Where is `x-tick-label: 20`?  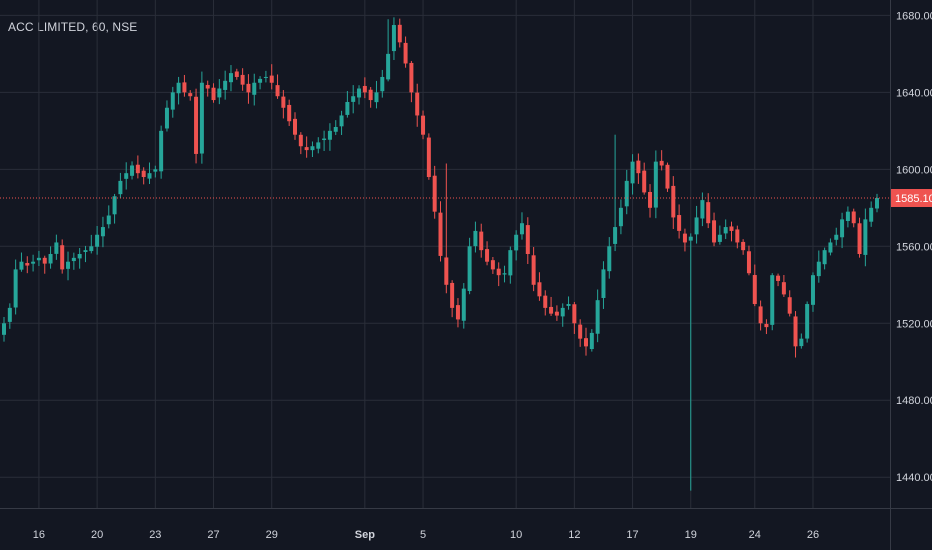
x-tick-label: 20 is located at coordinates (97, 535).